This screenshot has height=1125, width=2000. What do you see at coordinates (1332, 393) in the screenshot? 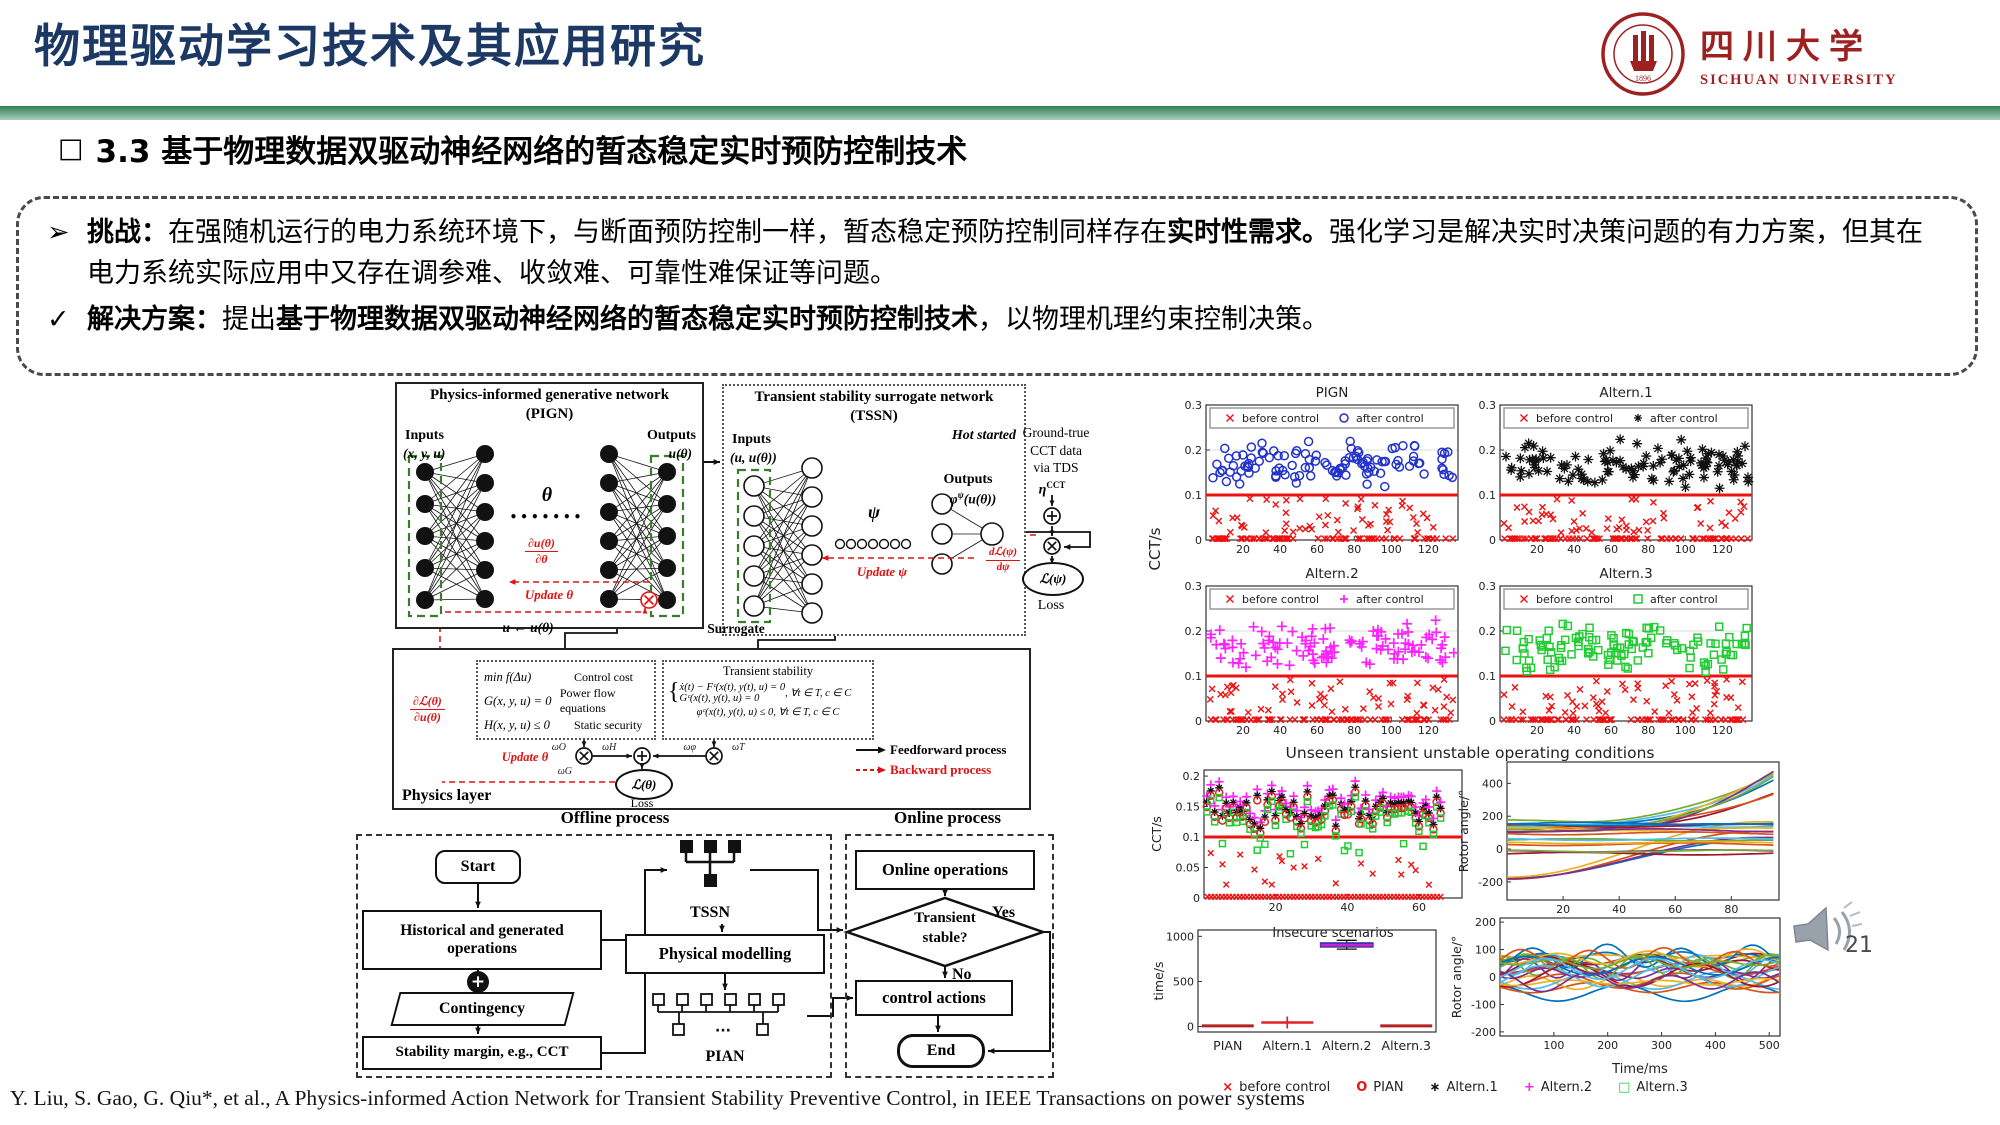
I see `svg-text: PIGN` at bounding box center [1332, 393].